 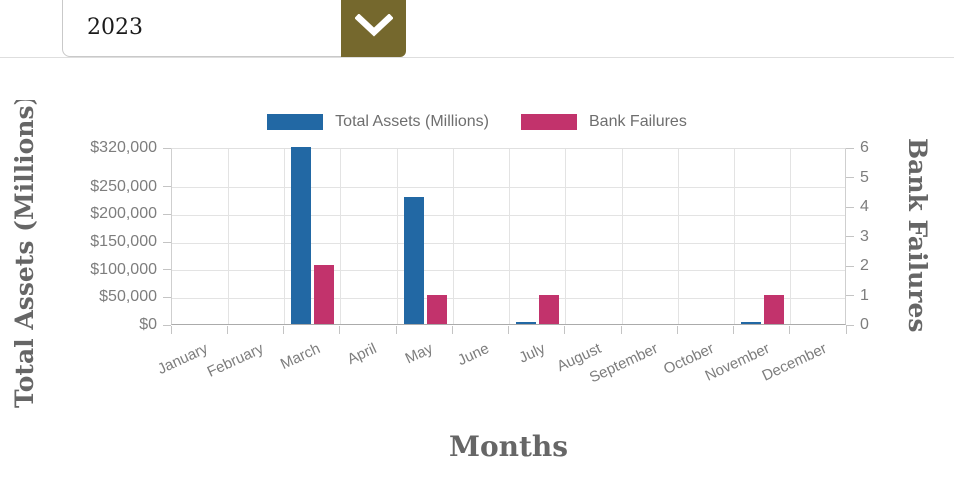 What do you see at coordinates (864, 177) in the screenshot?
I see `right-axis-tick-label: 5` at bounding box center [864, 177].